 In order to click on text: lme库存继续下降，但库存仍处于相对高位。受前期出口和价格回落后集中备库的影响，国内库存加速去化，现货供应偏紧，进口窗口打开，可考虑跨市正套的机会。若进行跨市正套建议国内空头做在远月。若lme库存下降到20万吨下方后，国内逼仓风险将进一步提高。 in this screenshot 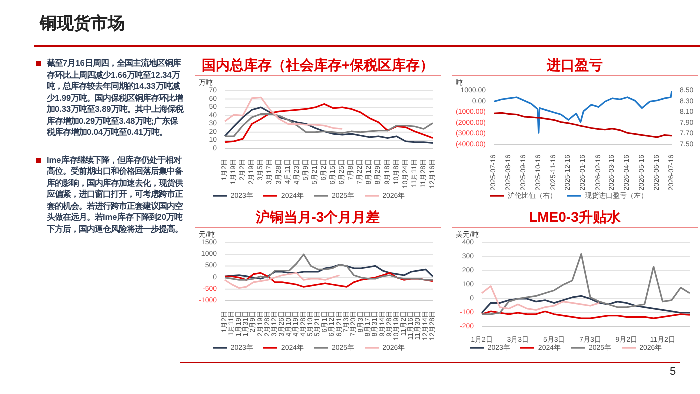, I will do `click(115, 194)`.